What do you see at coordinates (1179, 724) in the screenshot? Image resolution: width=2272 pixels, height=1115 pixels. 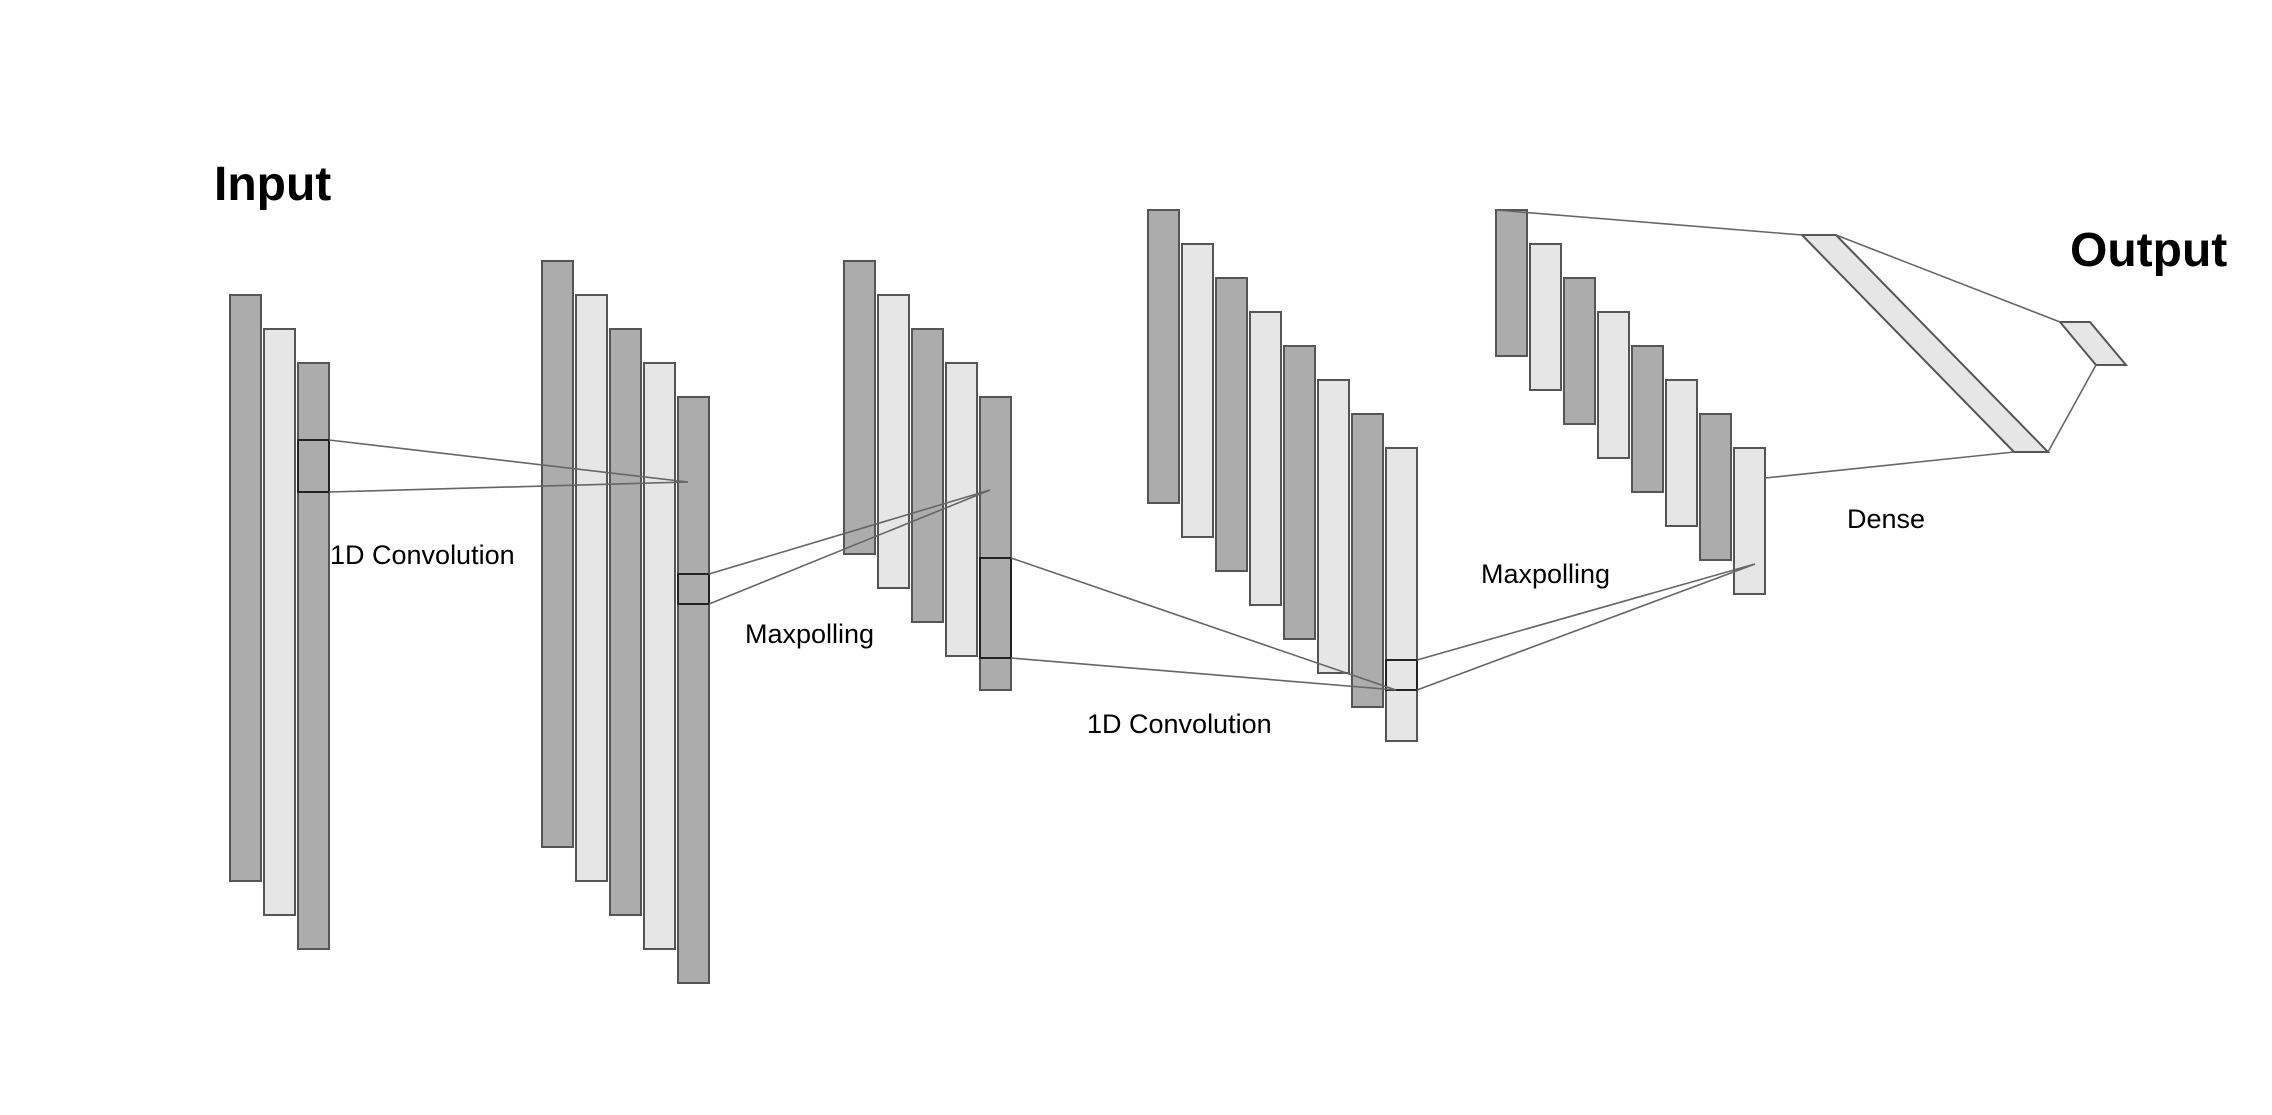 I see `conv2-label: 1D Convolution` at bounding box center [1179, 724].